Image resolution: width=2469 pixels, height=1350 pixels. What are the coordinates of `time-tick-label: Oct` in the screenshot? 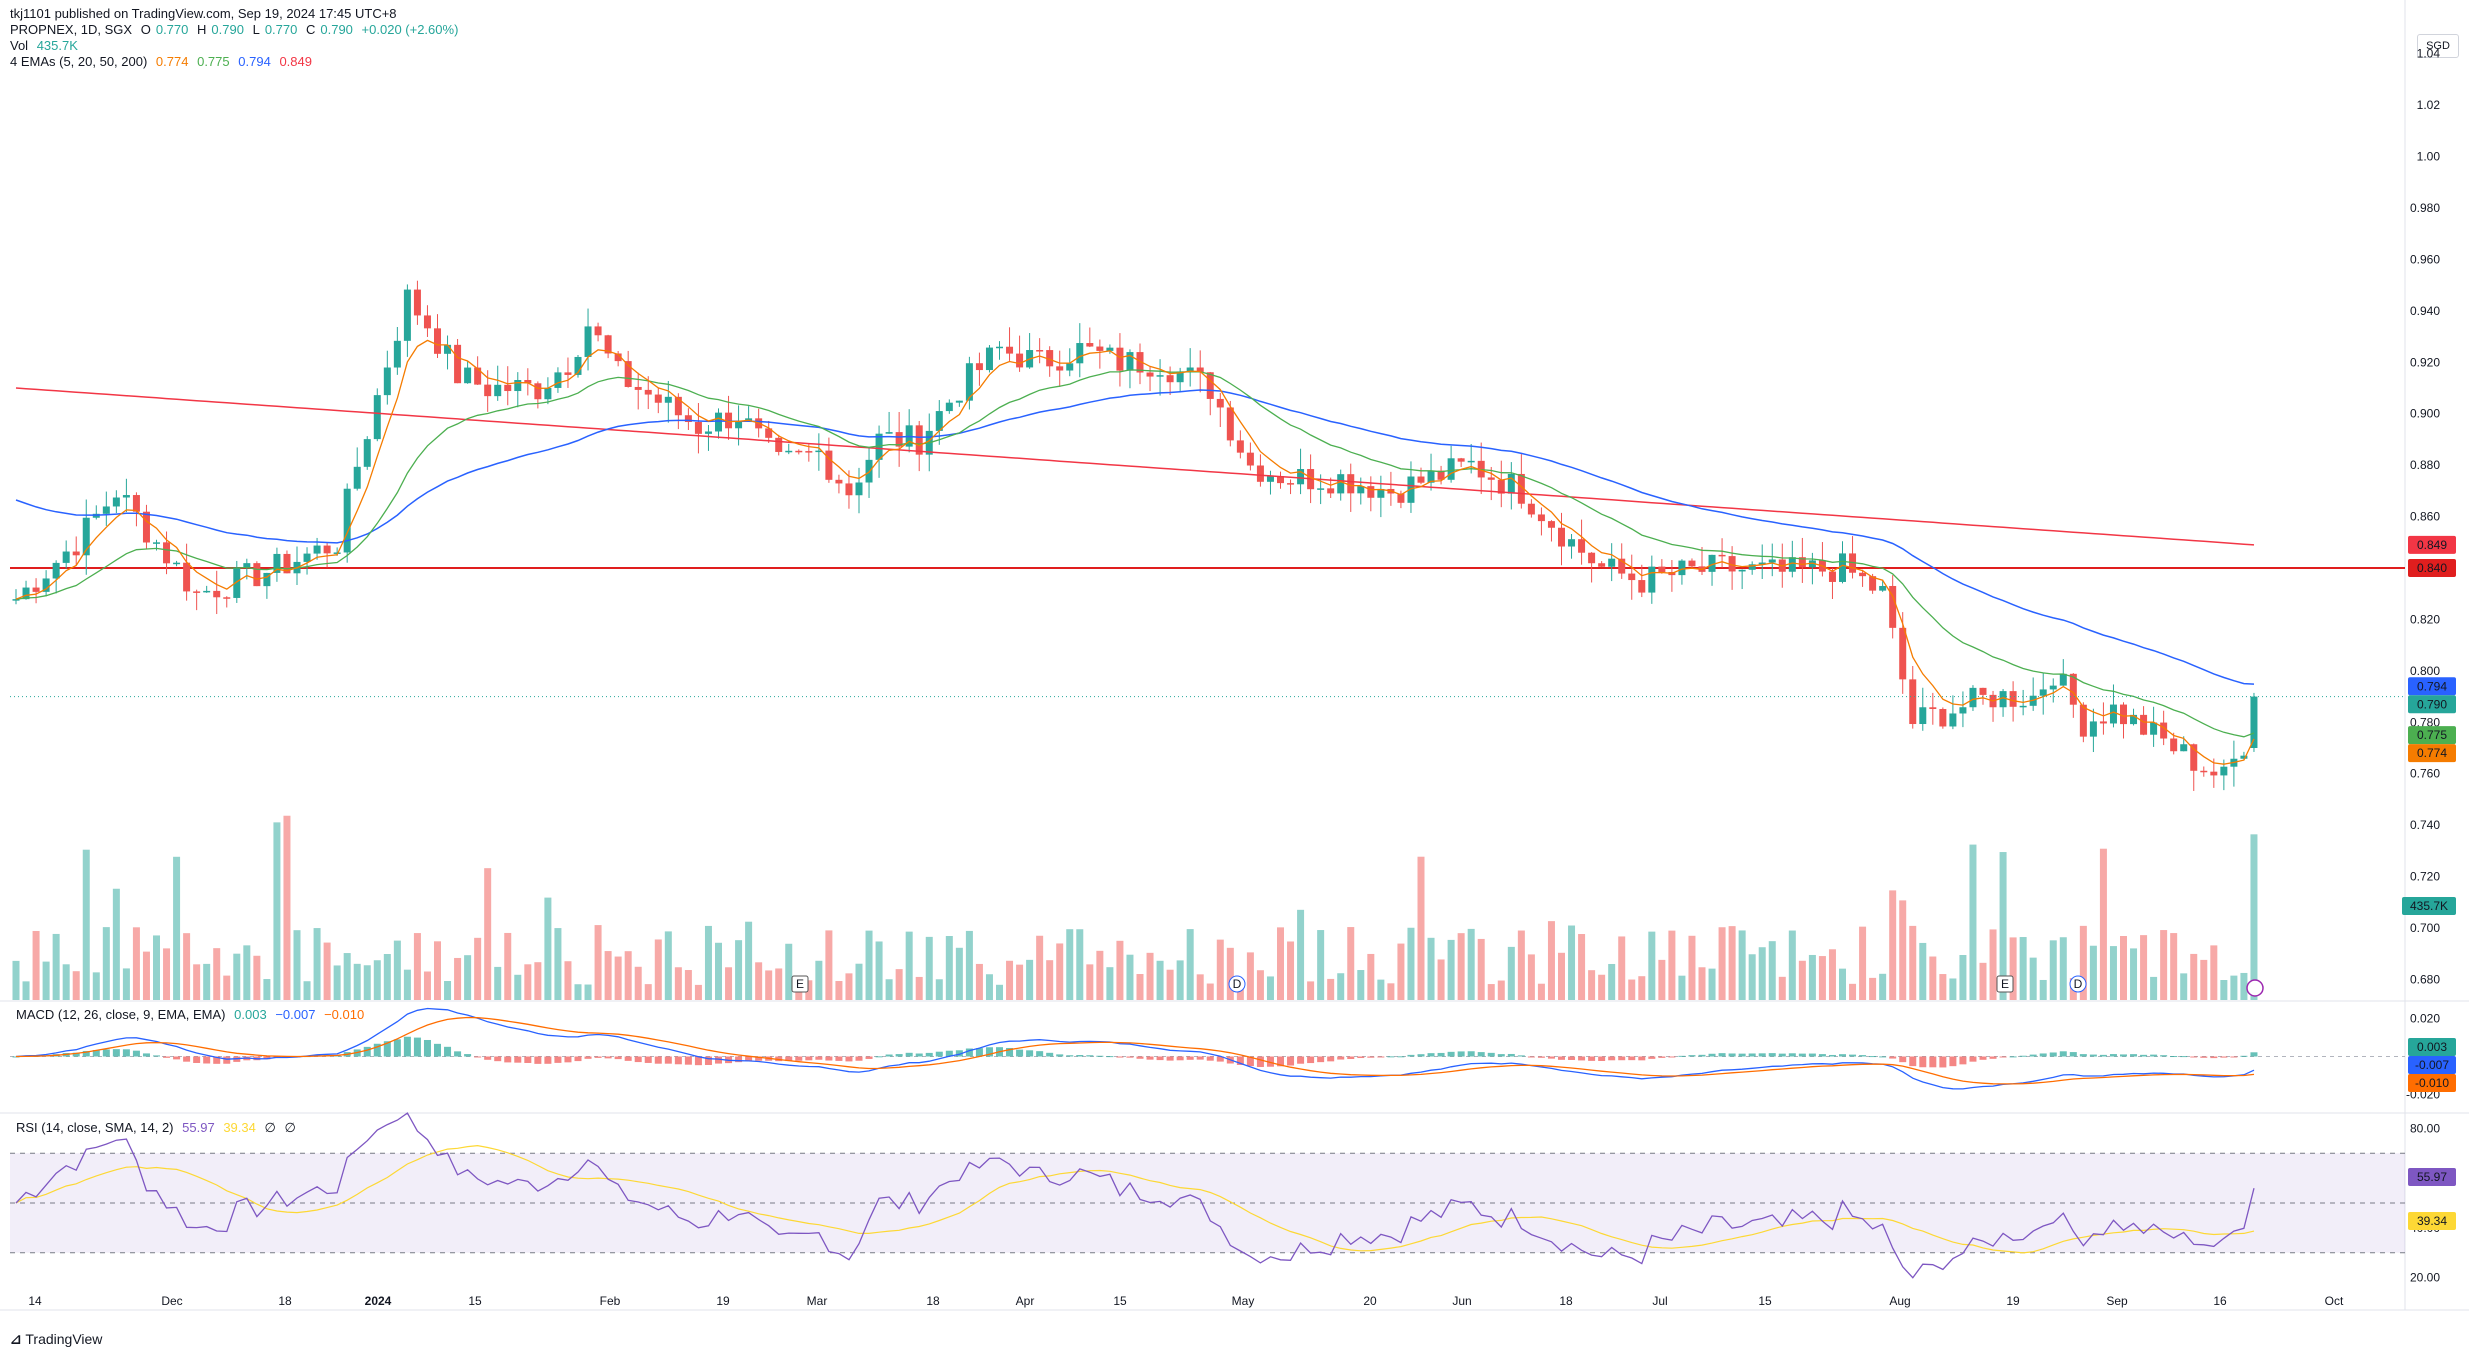 It's located at (2334, 1301).